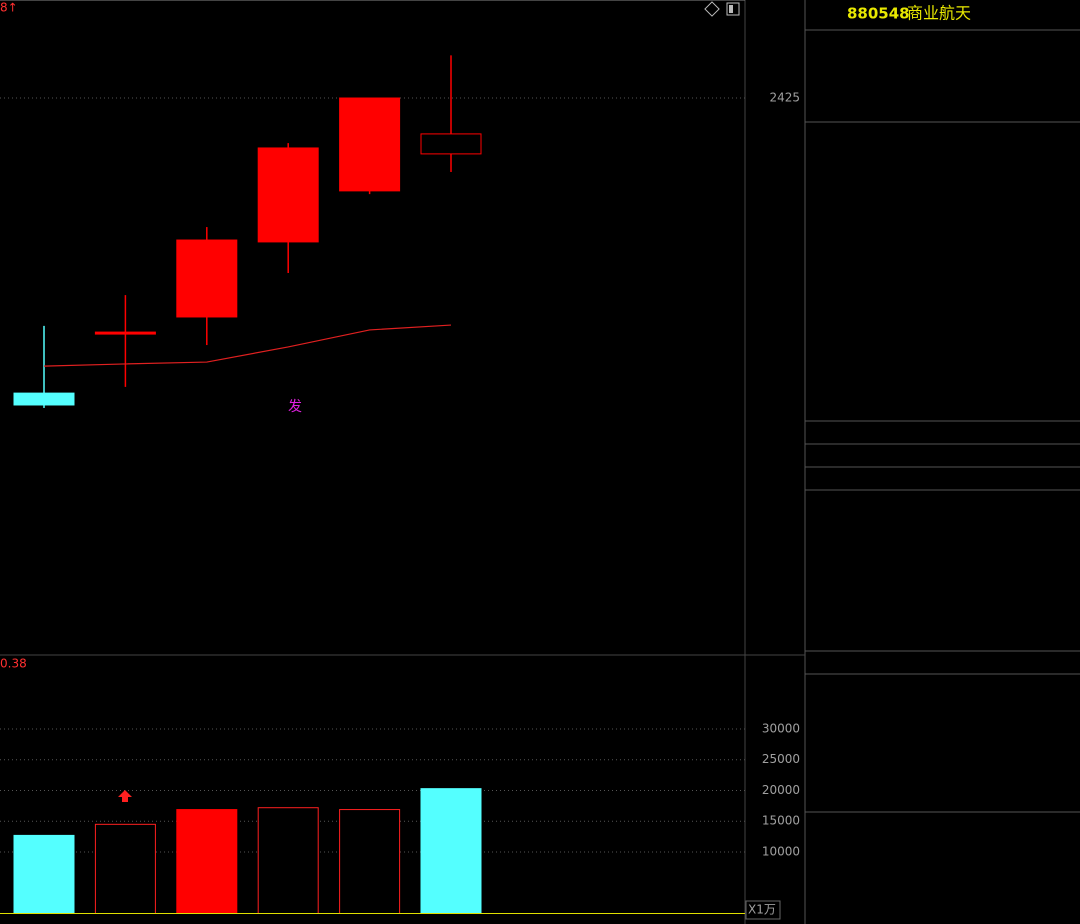 The width and height of the screenshot is (1080, 924). I want to click on icon-window-part, so click(731, 9).